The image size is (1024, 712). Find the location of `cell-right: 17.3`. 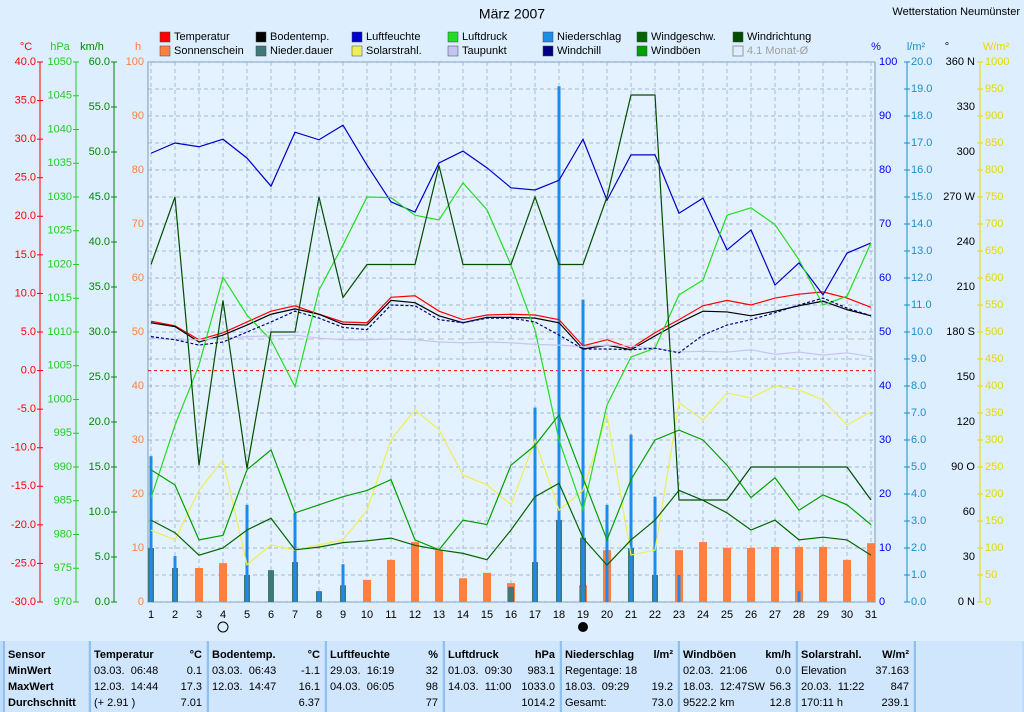

cell-right: 17.3 is located at coordinates (191, 687).